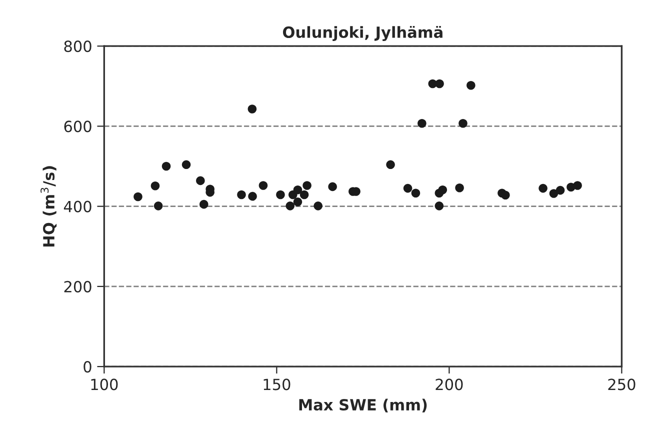 The width and height of the screenshot is (651, 439). What do you see at coordinates (104, 384) in the screenshot?
I see `x-tick-label: 100` at bounding box center [104, 384].